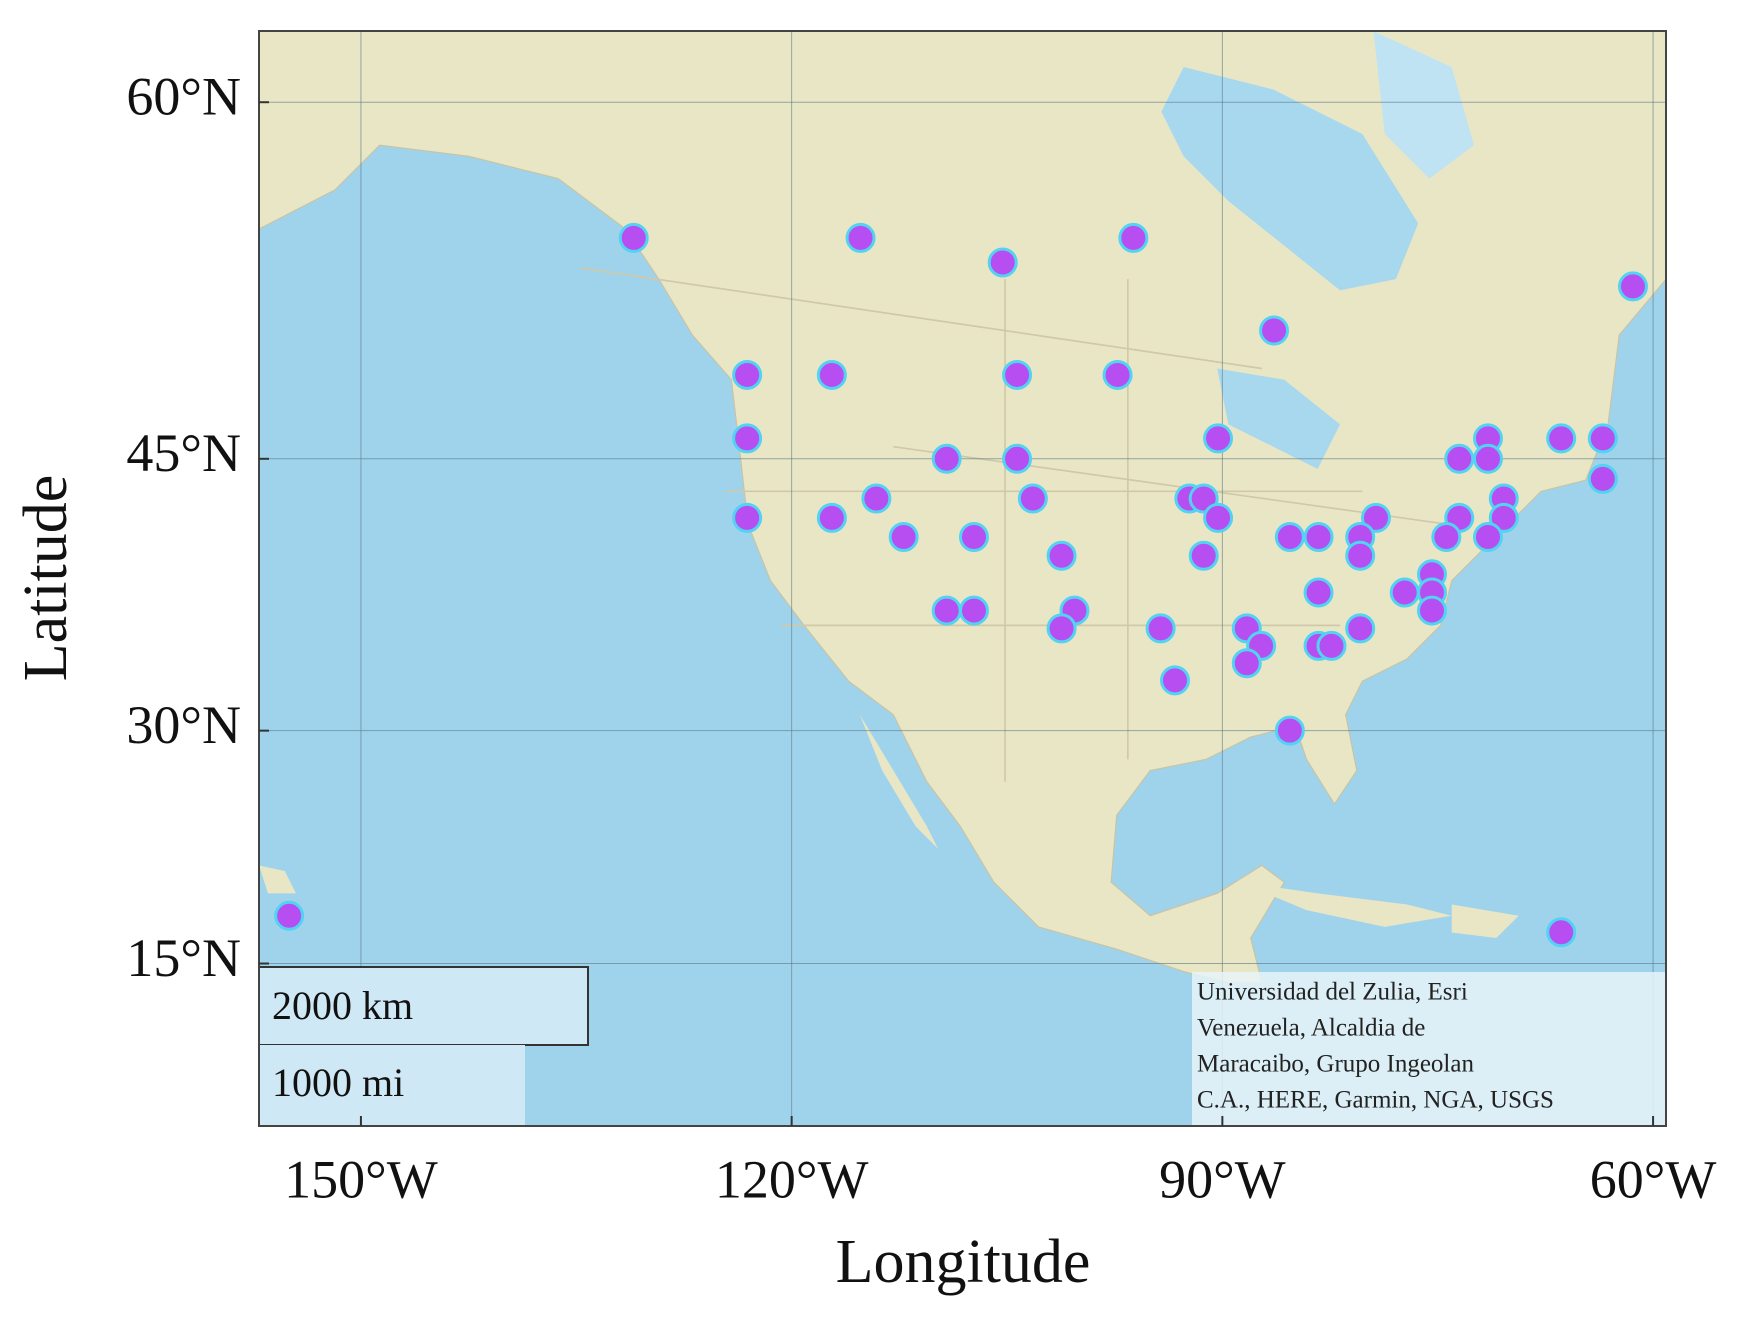  I want to click on x-tick-label: 60°W, so click(1653, 1179).